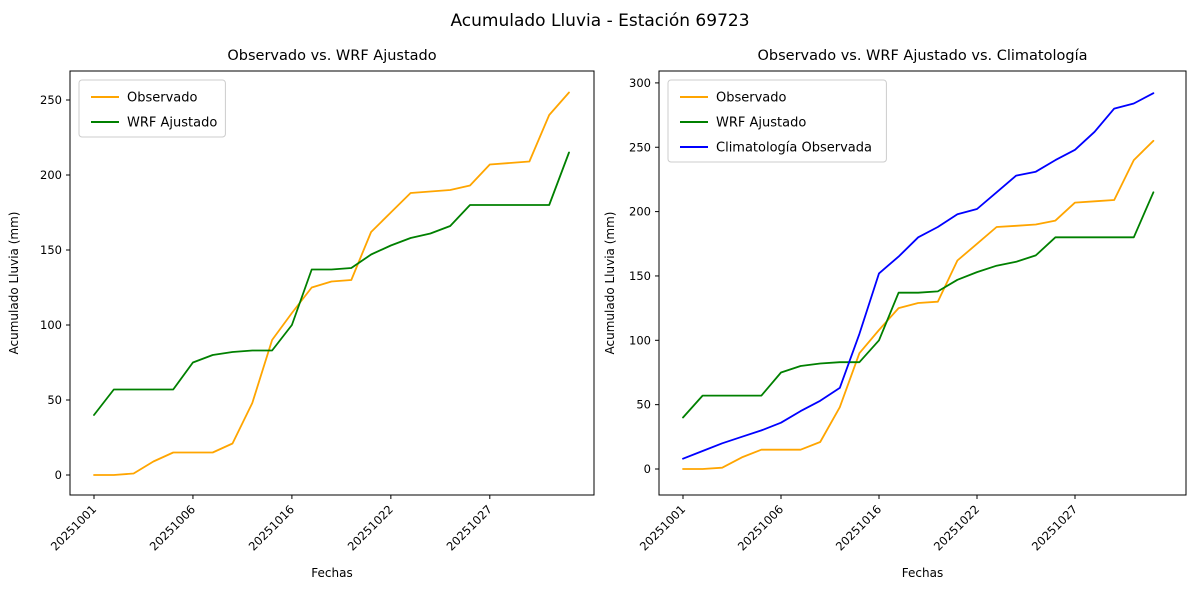 This screenshot has height=600, width=1200. What do you see at coordinates (152, 108) in the screenshot?
I see `legend: Observado WRF Ajustado` at bounding box center [152, 108].